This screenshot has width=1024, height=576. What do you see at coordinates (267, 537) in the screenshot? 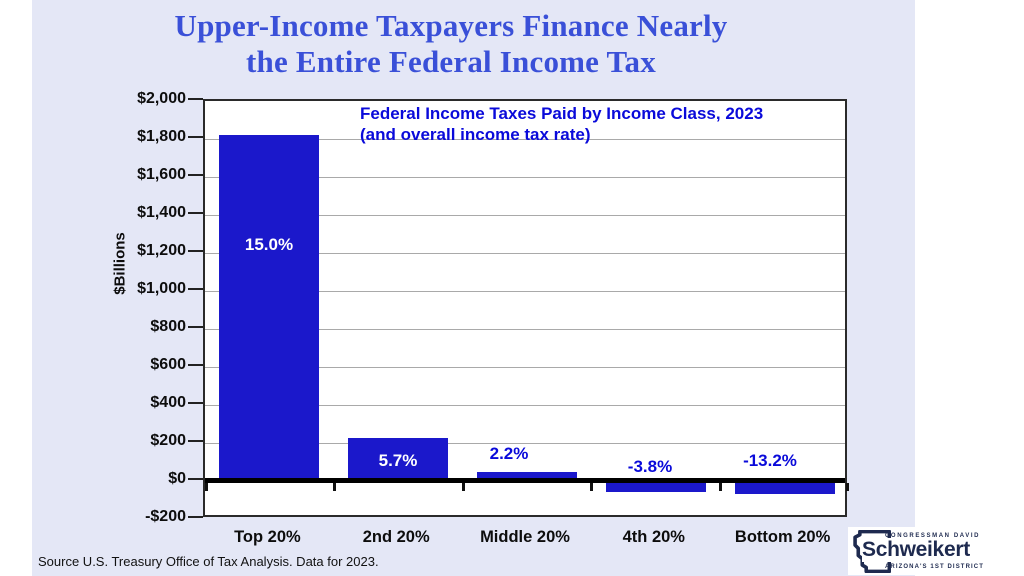
I see `x-category-label: Top 20%` at bounding box center [267, 537].